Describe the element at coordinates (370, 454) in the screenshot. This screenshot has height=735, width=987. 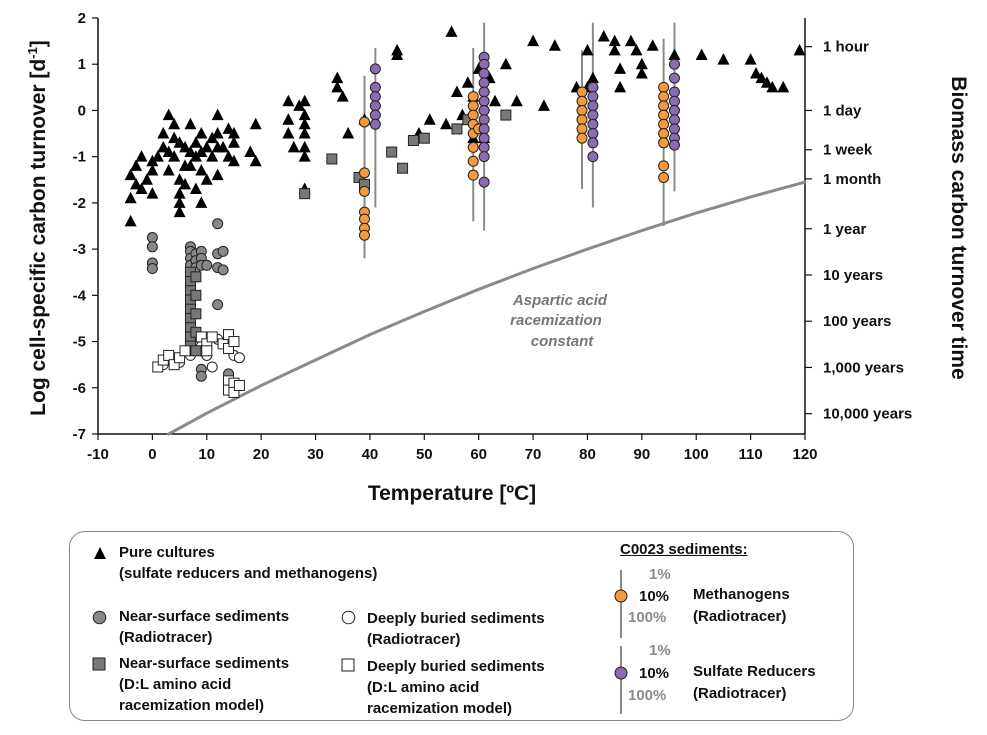
I see `x-tick-label: 40` at that location.